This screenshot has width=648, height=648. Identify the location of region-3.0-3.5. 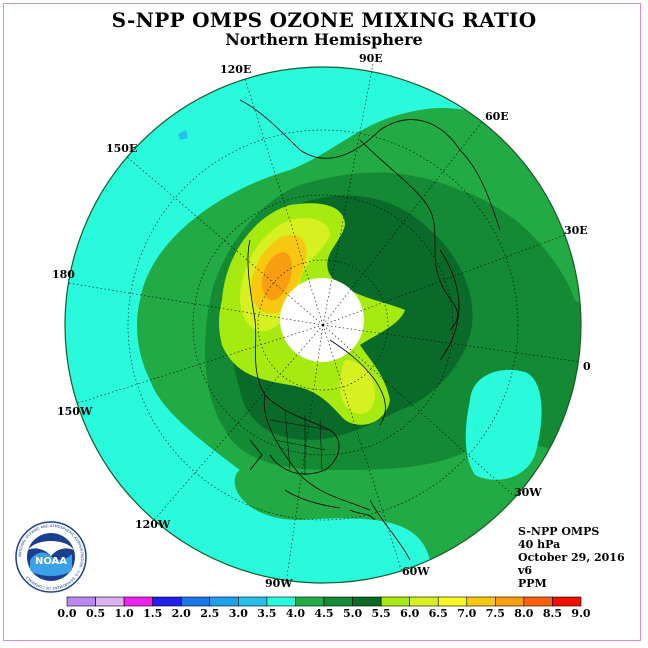
(183, 135).